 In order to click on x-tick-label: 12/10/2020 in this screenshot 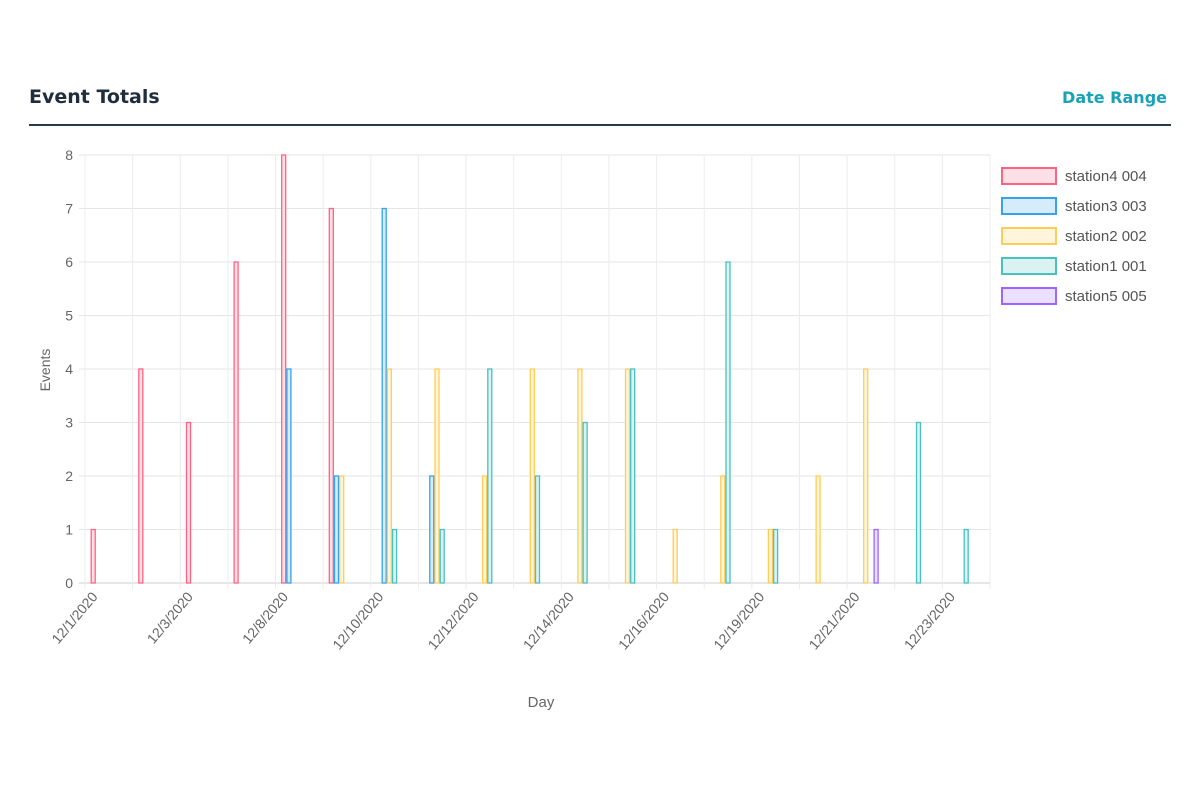, I will do `click(357, 620)`.